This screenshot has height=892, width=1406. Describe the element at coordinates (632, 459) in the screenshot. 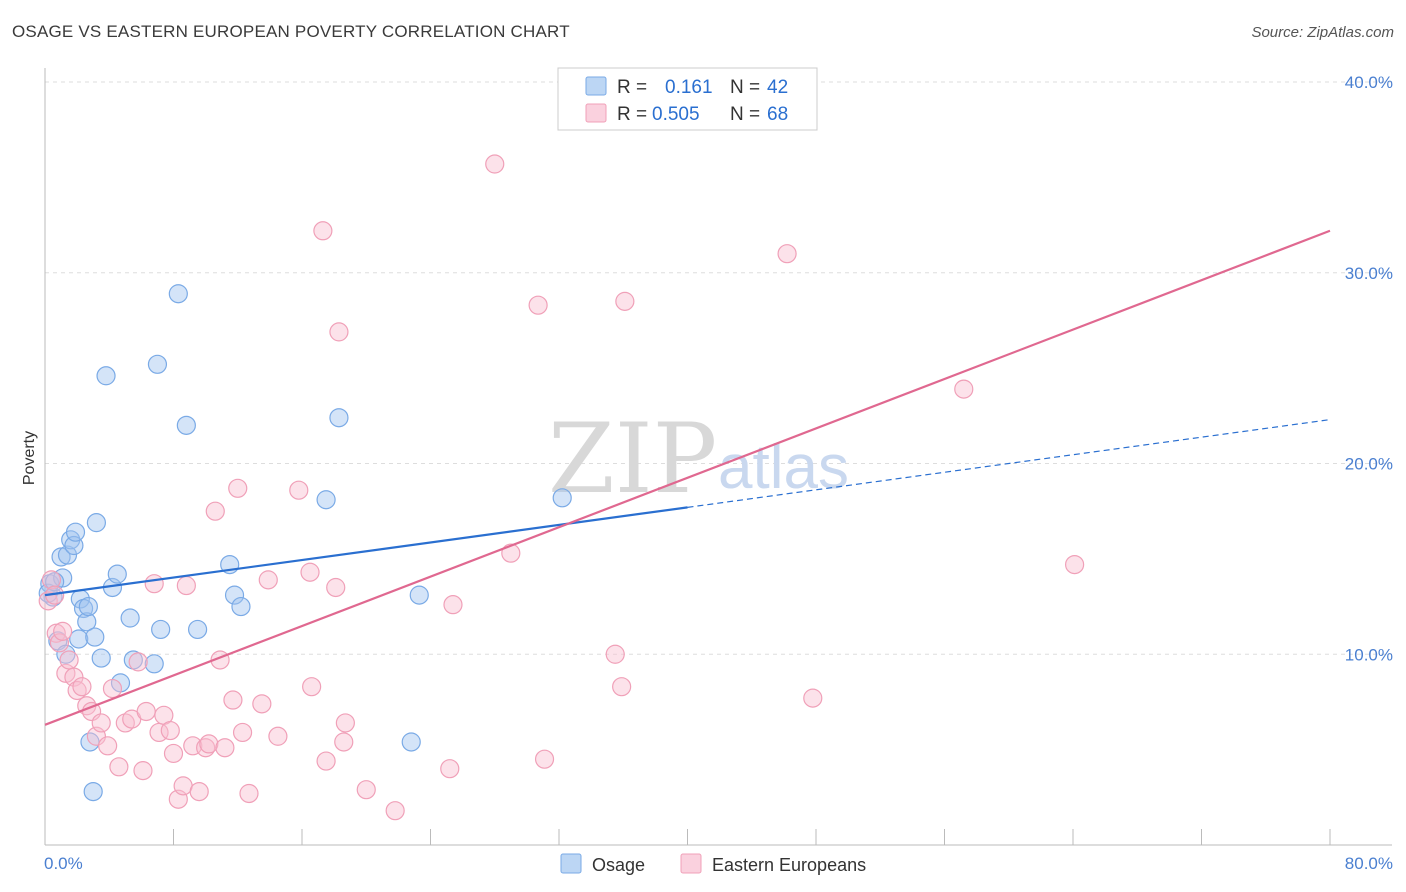

I see `watermark-zip: ZIP` at that location.